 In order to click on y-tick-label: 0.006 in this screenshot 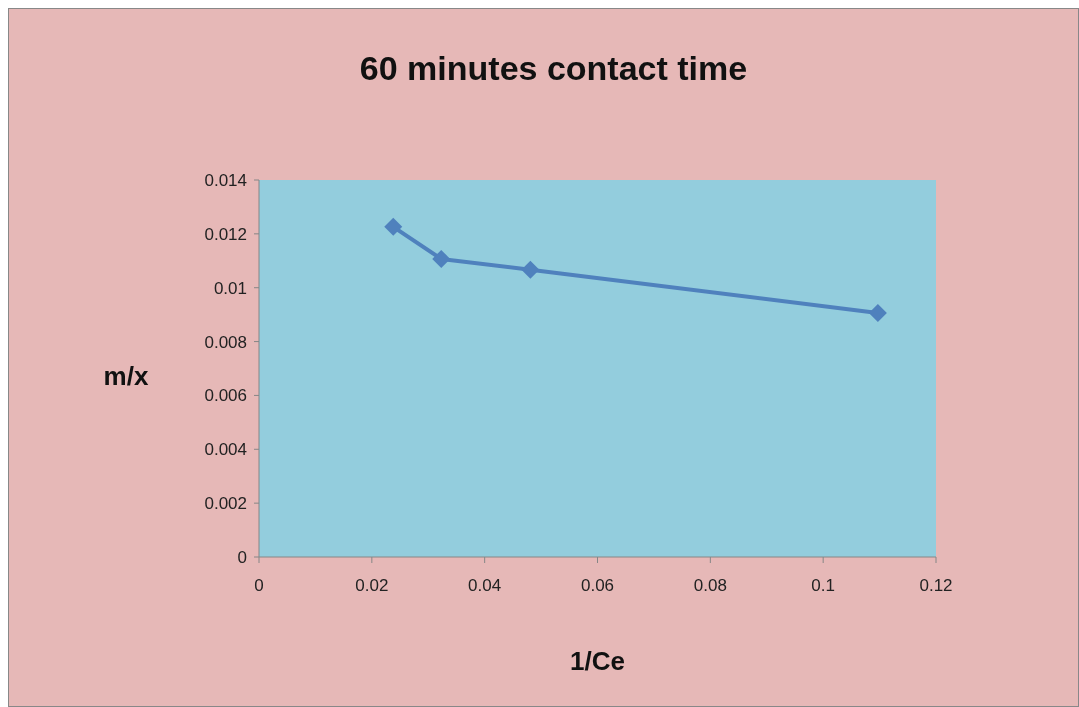, I will do `click(225, 396)`.